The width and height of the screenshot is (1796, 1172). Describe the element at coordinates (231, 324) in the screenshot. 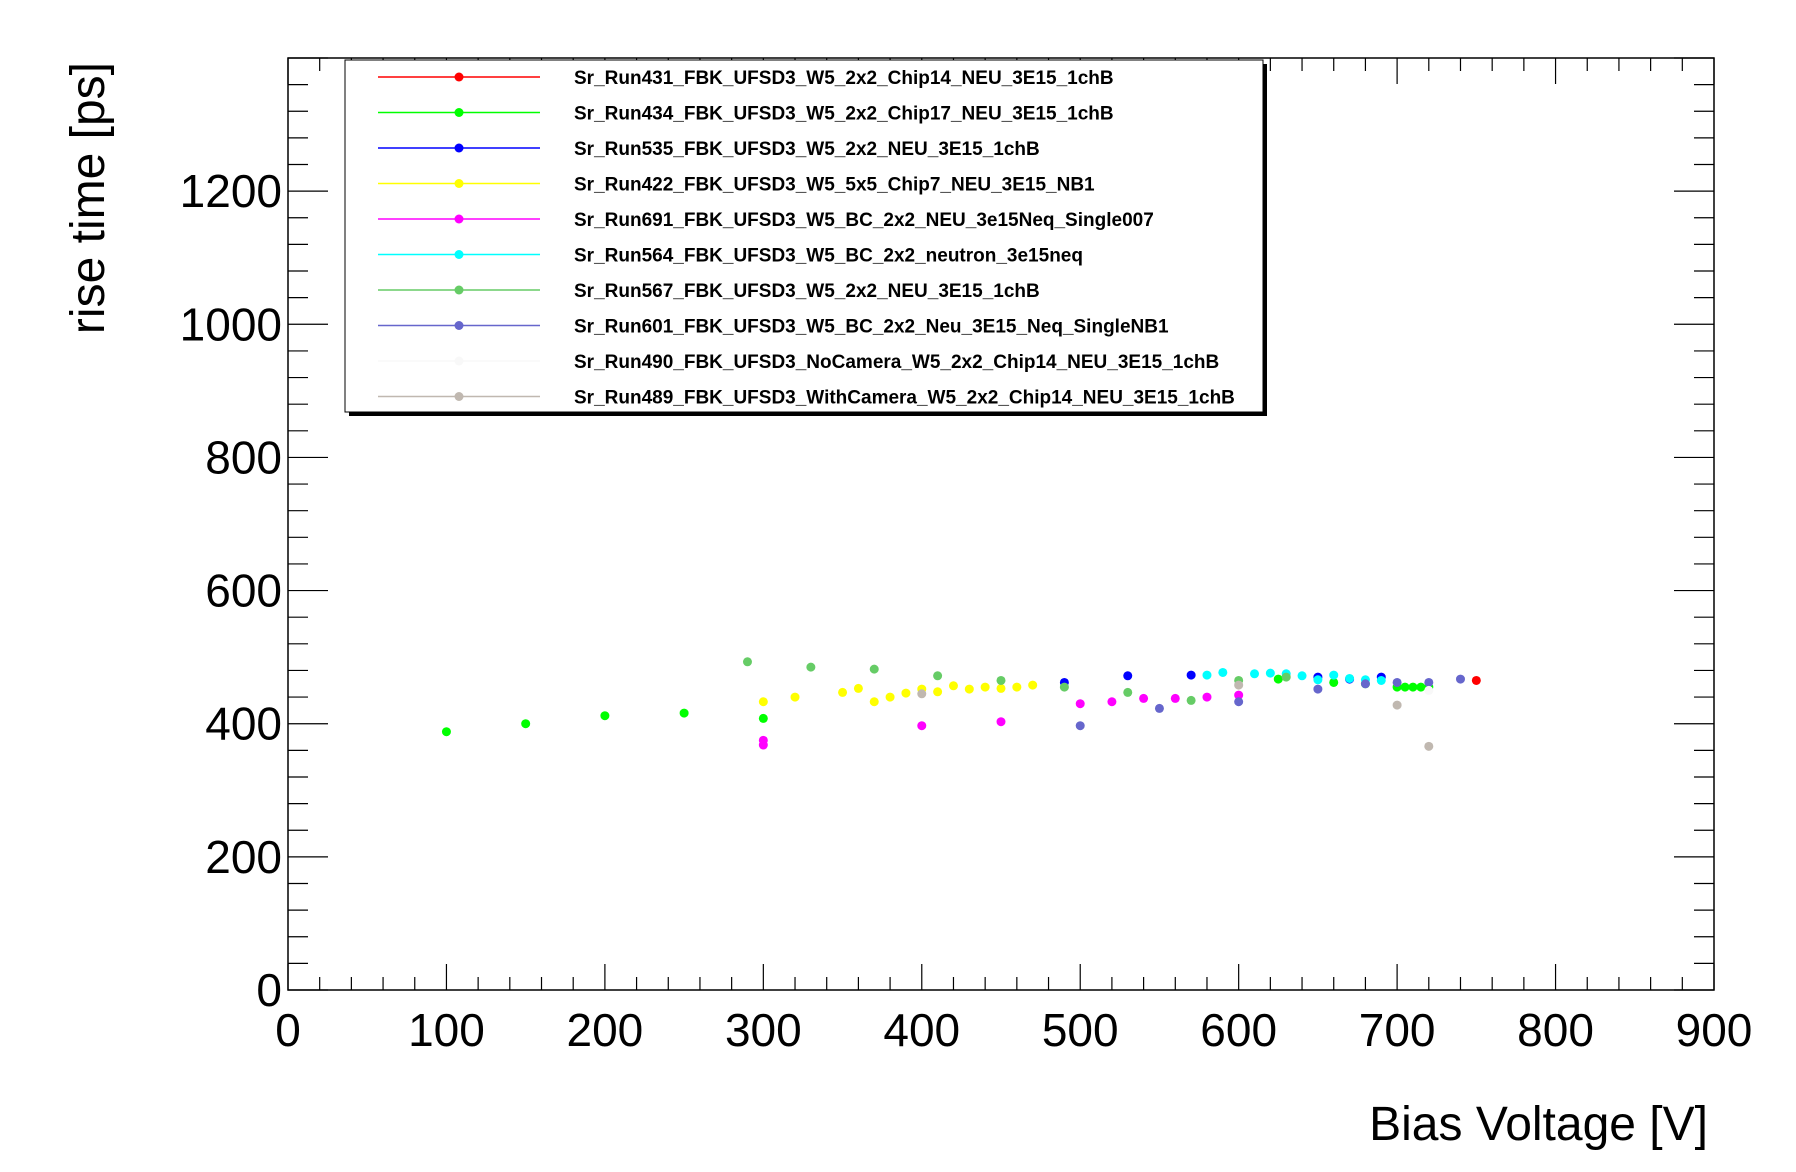

I see `y-tick-label: 1000` at that location.